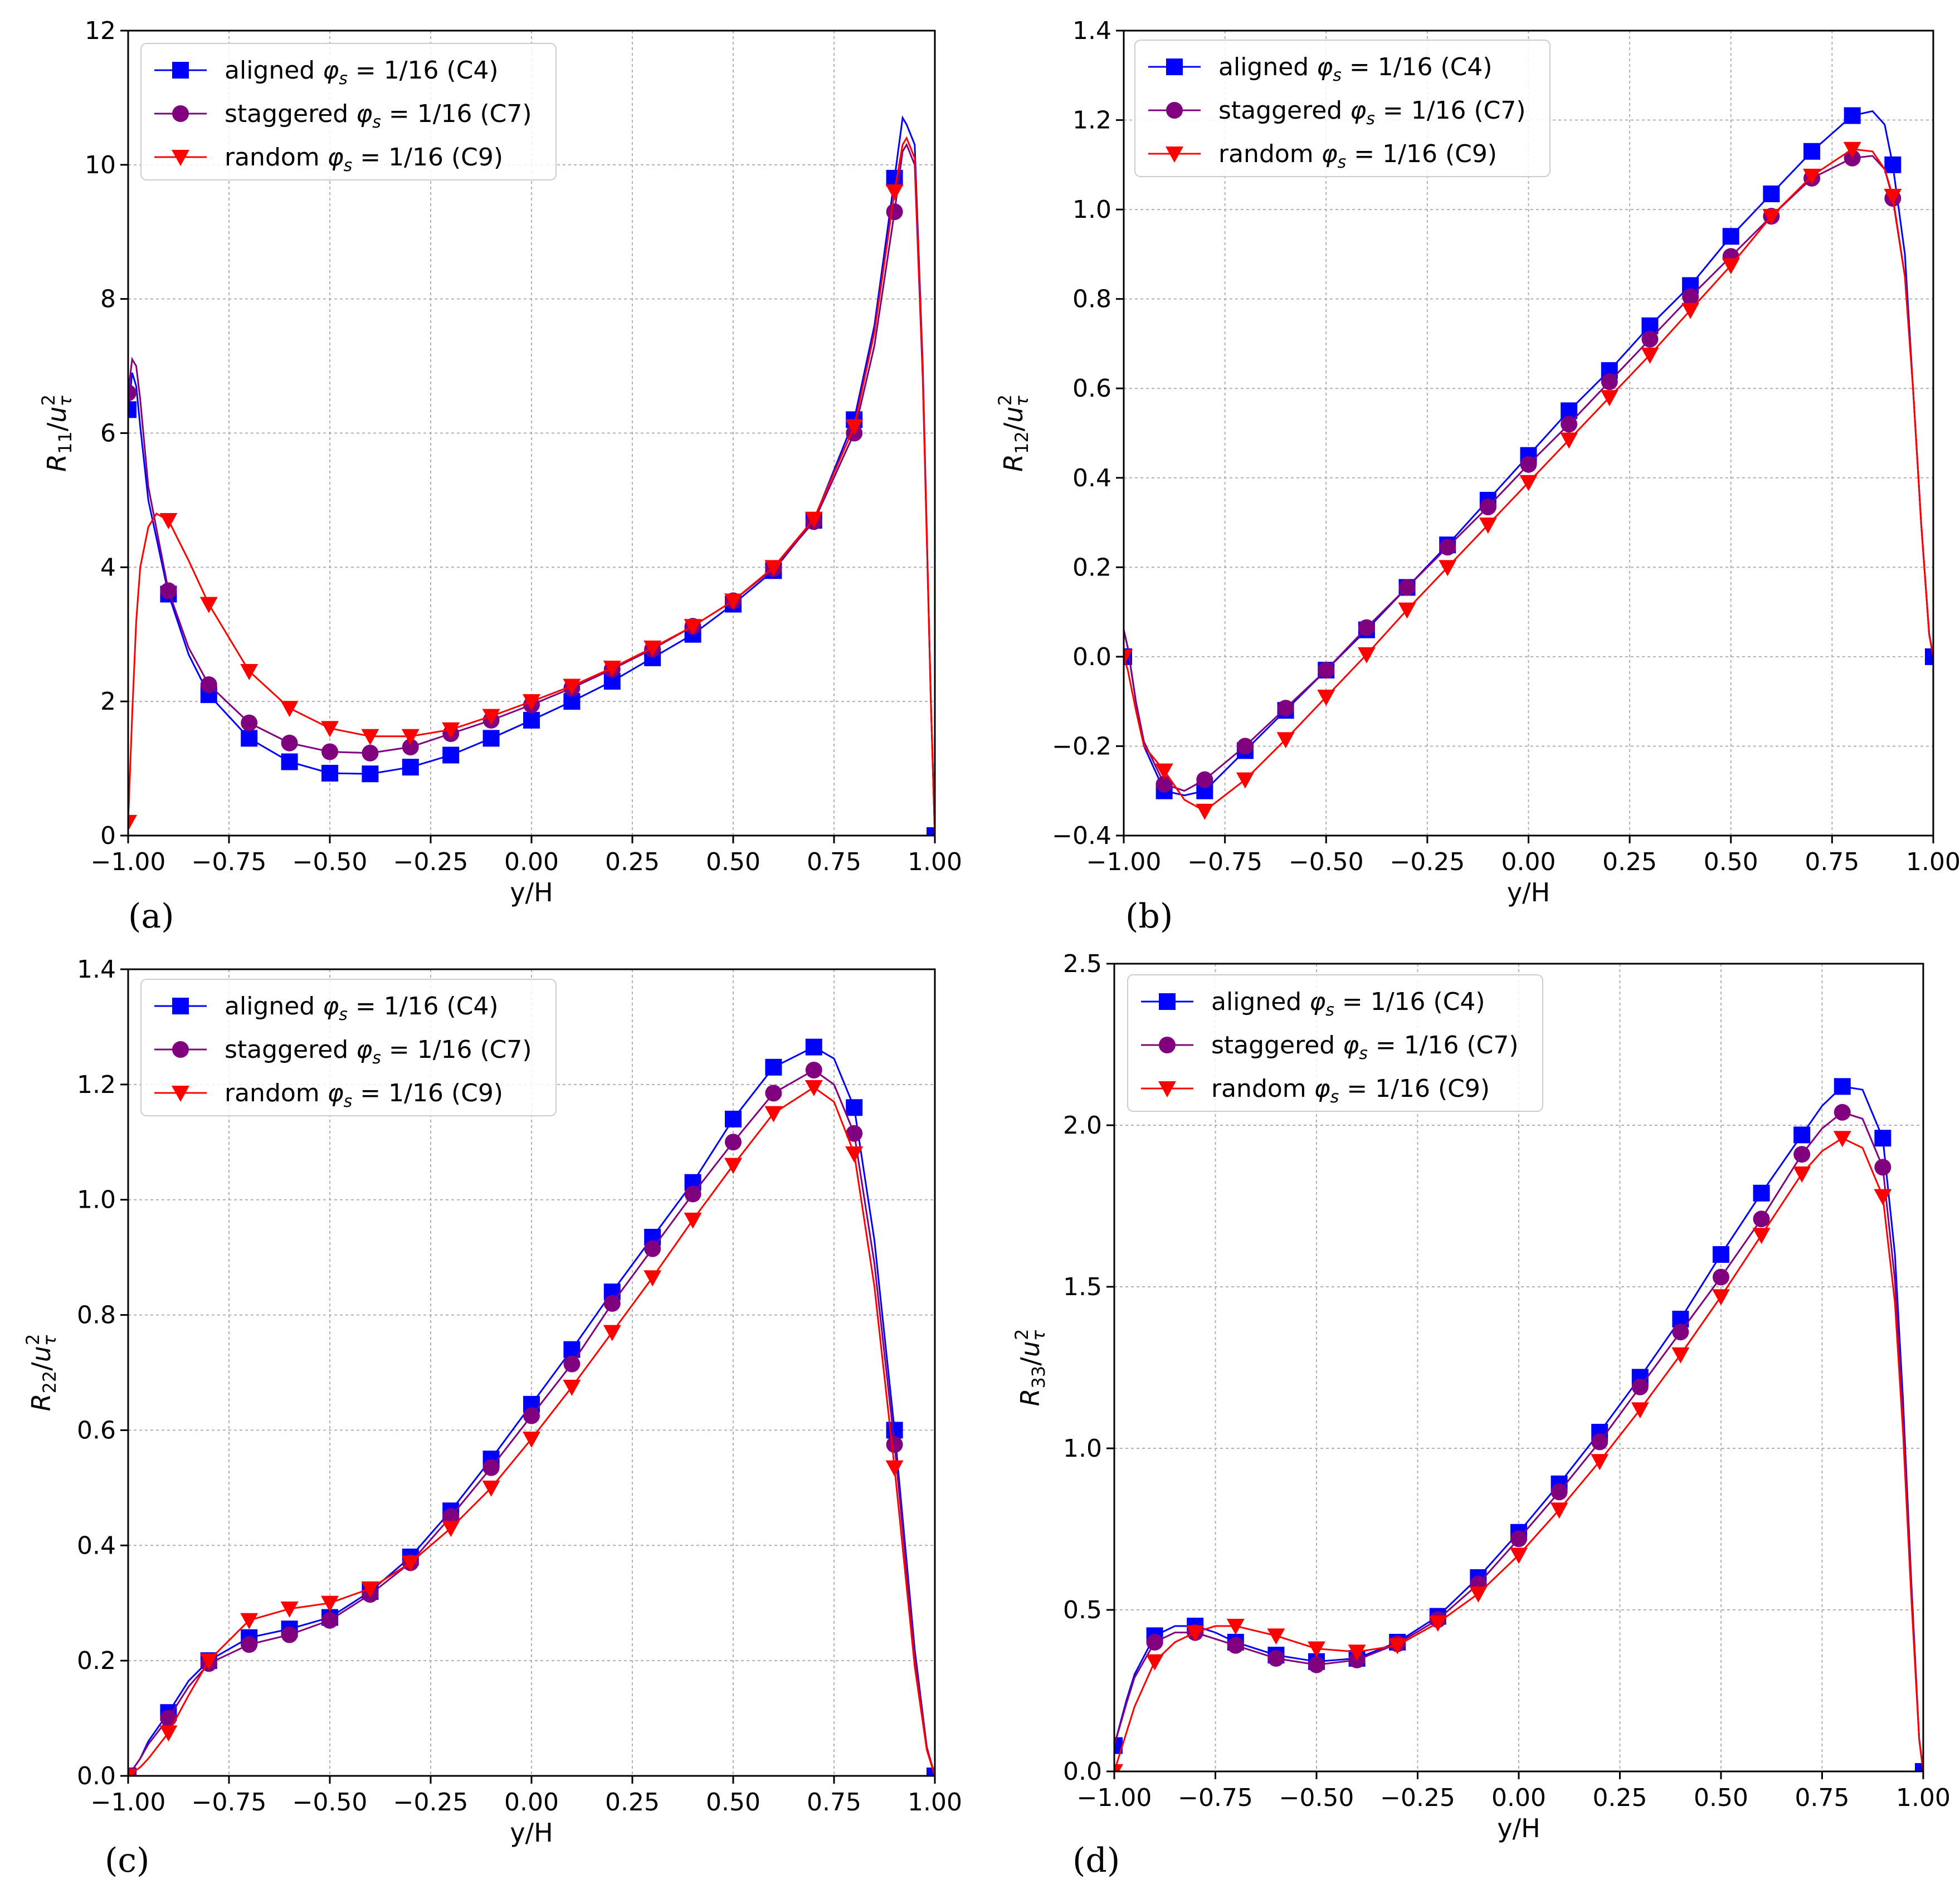 The width and height of the screenshot is (1960, 1904). I want to click on x-tick-label: −0.50, so click(1326, 862).